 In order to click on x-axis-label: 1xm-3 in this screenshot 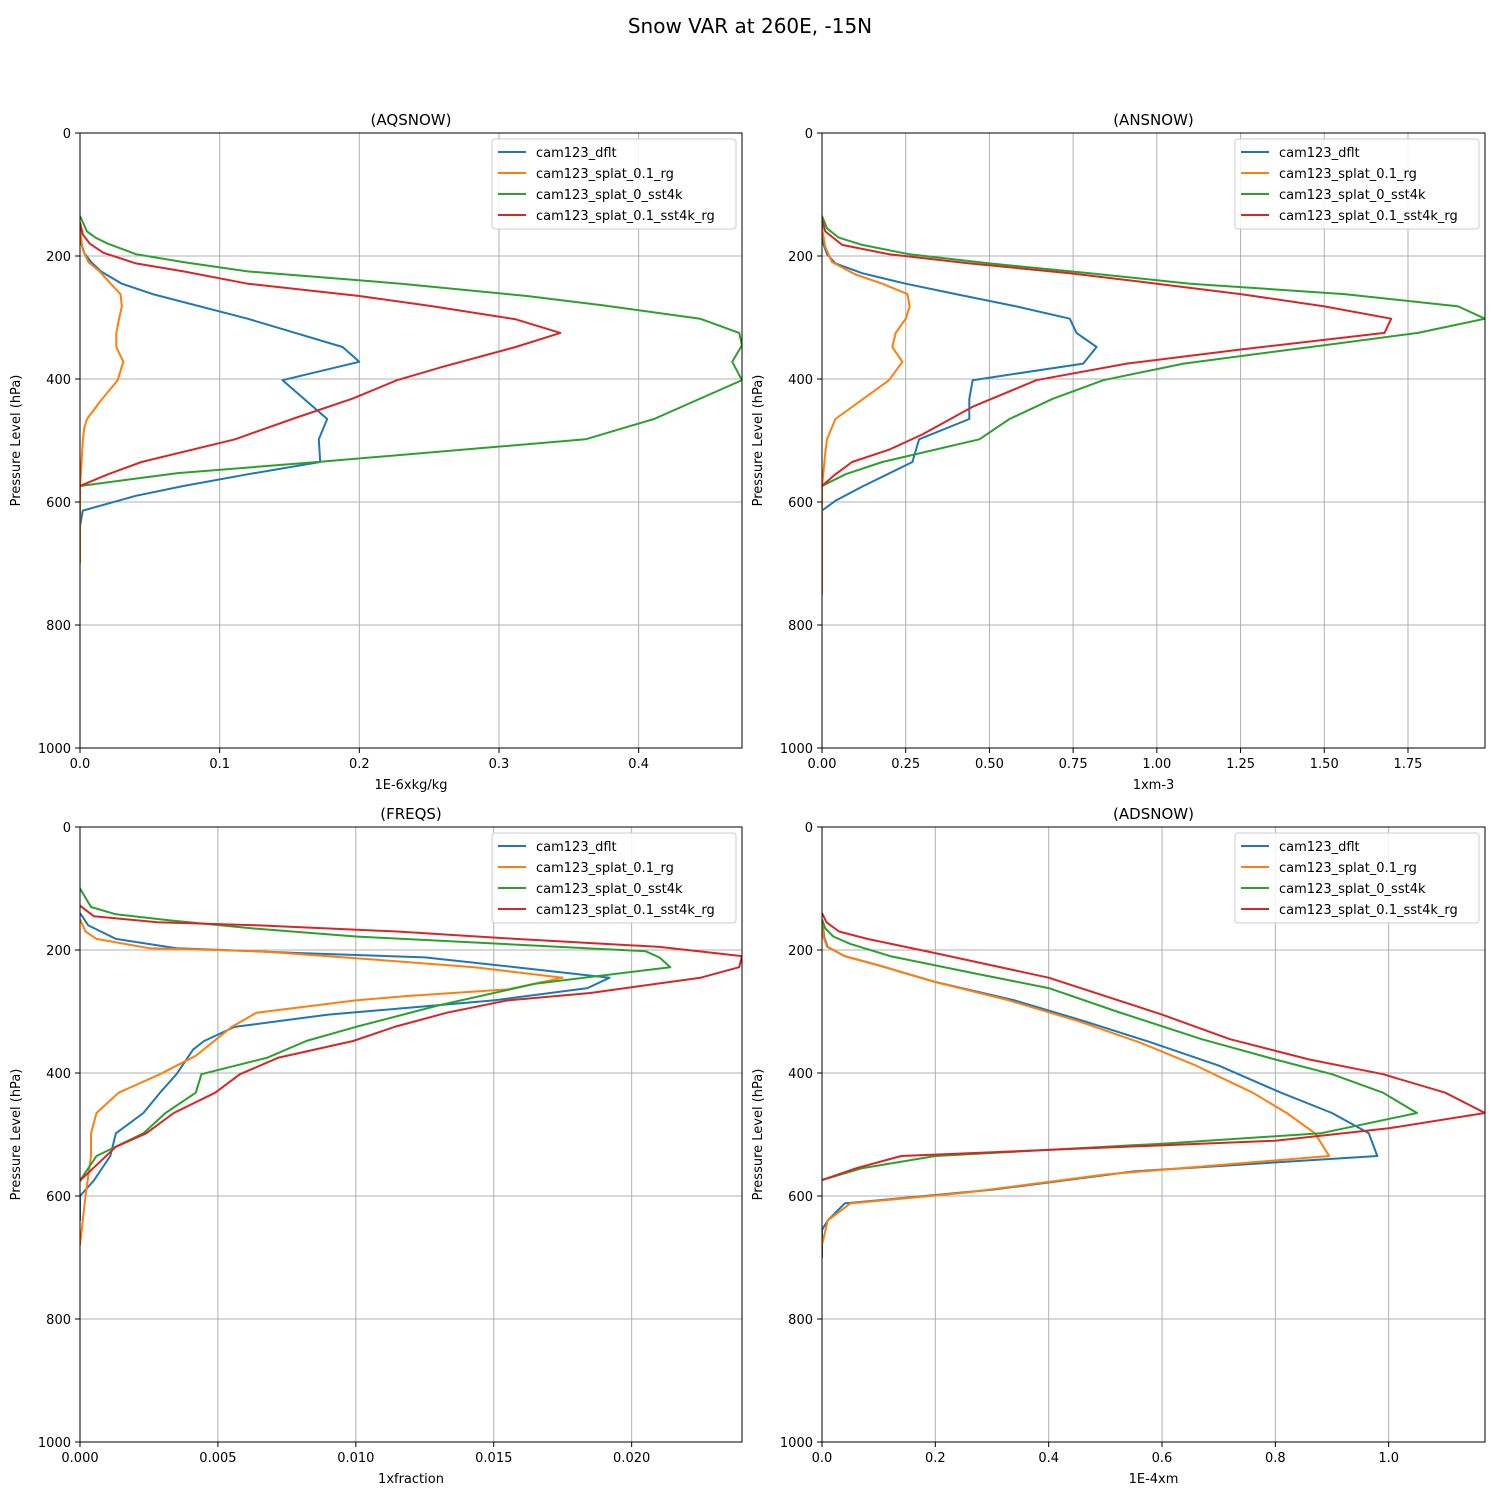, I will do `click(1154, 785)`.